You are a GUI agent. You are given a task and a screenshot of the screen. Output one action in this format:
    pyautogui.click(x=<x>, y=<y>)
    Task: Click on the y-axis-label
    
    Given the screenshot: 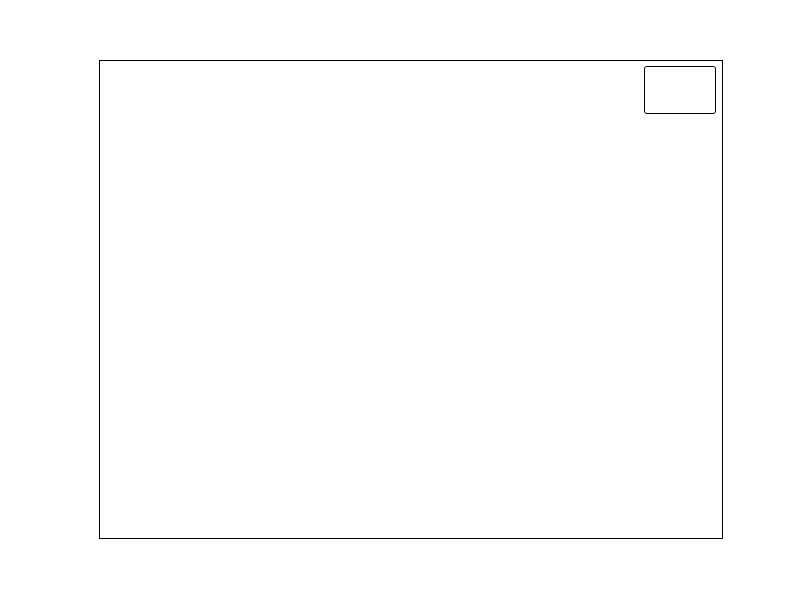 What is the action you would take?
    pyautogui.click(x=38, y=299)
    